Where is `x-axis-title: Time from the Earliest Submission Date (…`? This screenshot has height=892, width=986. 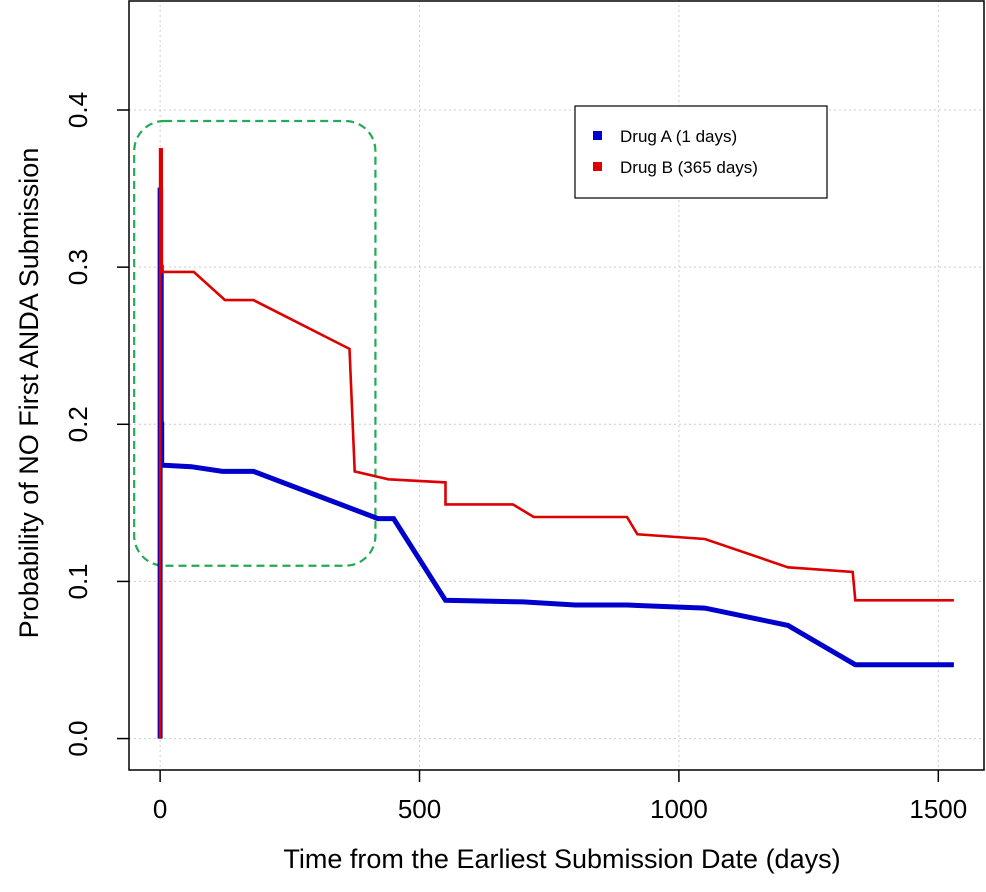
x-axis-title: Time from the Earliest Submission Date (… is located at coordinates (561, 859).